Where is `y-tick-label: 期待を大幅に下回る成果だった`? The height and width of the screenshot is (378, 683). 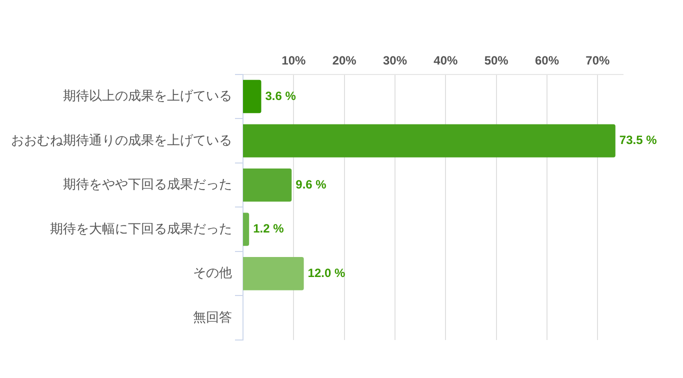 y-tick-label: 期待を大幅に下回る成果だった is located at coordinates (141, 228).